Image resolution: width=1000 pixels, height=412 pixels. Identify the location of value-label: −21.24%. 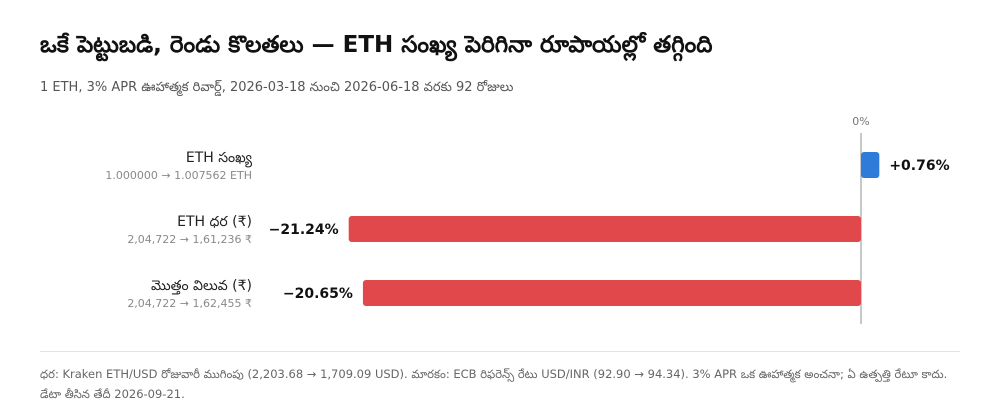
(304, 230).